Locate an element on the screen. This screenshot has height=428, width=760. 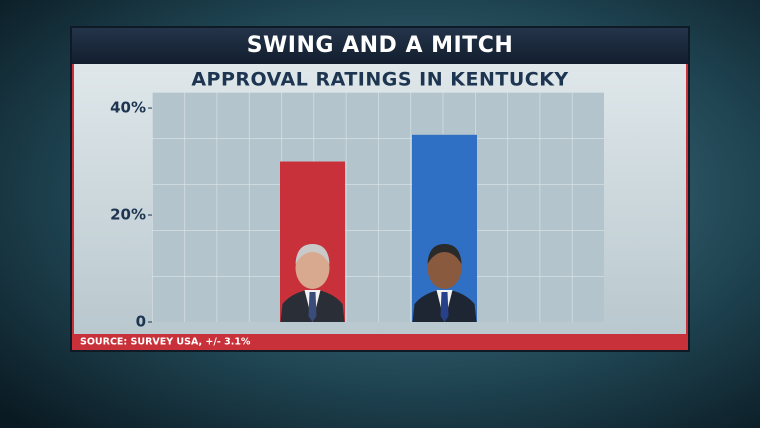
source-bar is located at coordinates (380, 342).